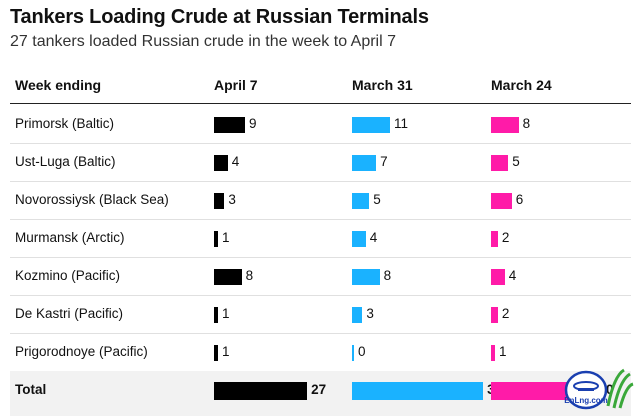 This screenshot has width=637, height=416. What do you see at coordinates (92, 199) in the screenshot?
I see `terminal-label: Novorossiysk (Black Sea)` at bounding box center [92, 199].